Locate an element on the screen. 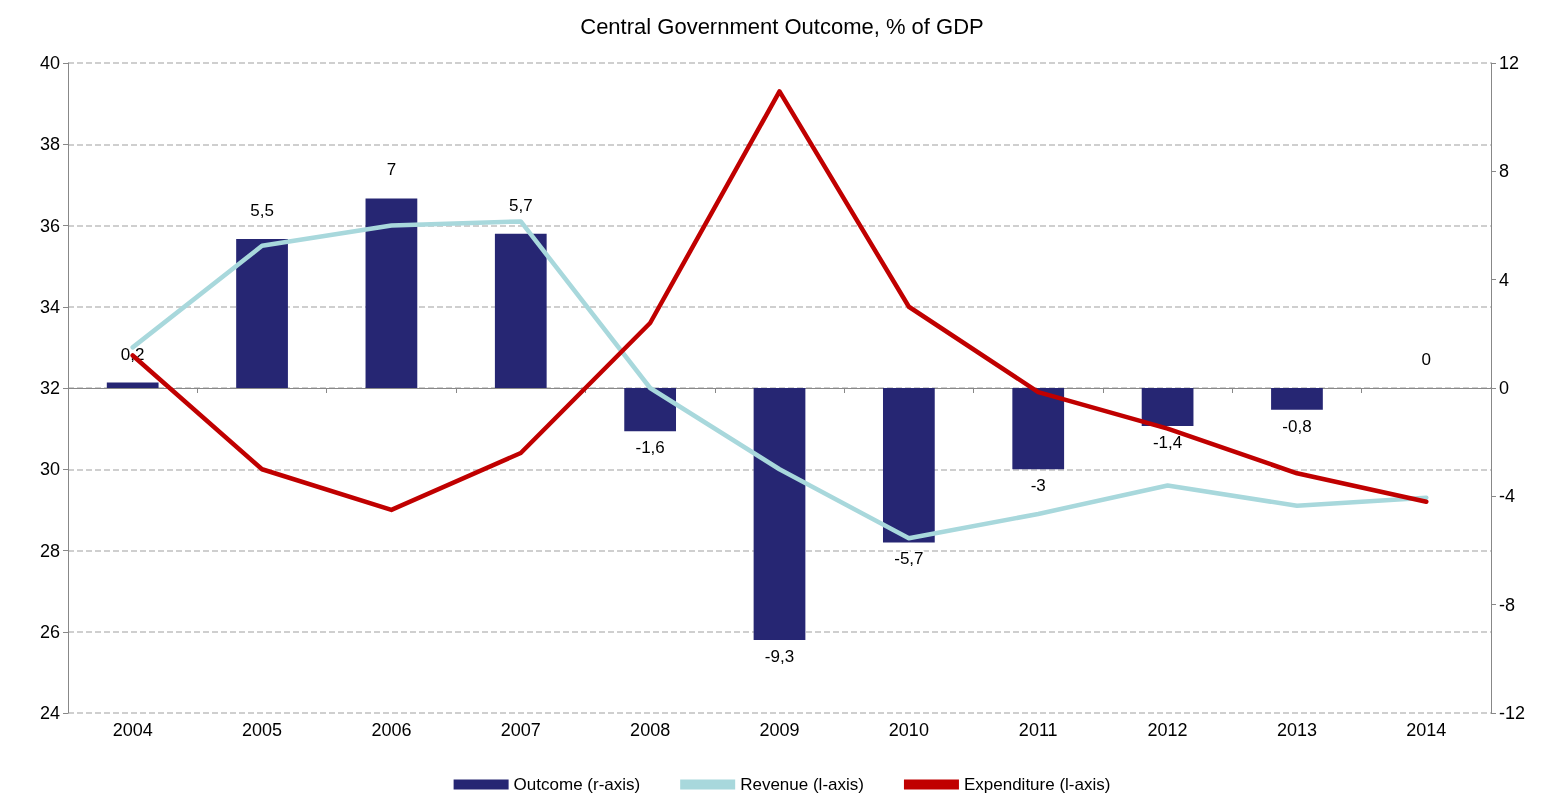  data-label: -5,7 is located at coordinates (909, 559).